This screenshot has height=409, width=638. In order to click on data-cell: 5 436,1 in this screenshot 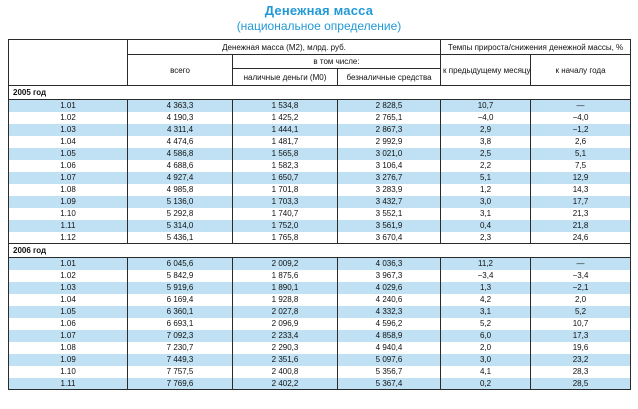, I will do `click(180, 237)`.